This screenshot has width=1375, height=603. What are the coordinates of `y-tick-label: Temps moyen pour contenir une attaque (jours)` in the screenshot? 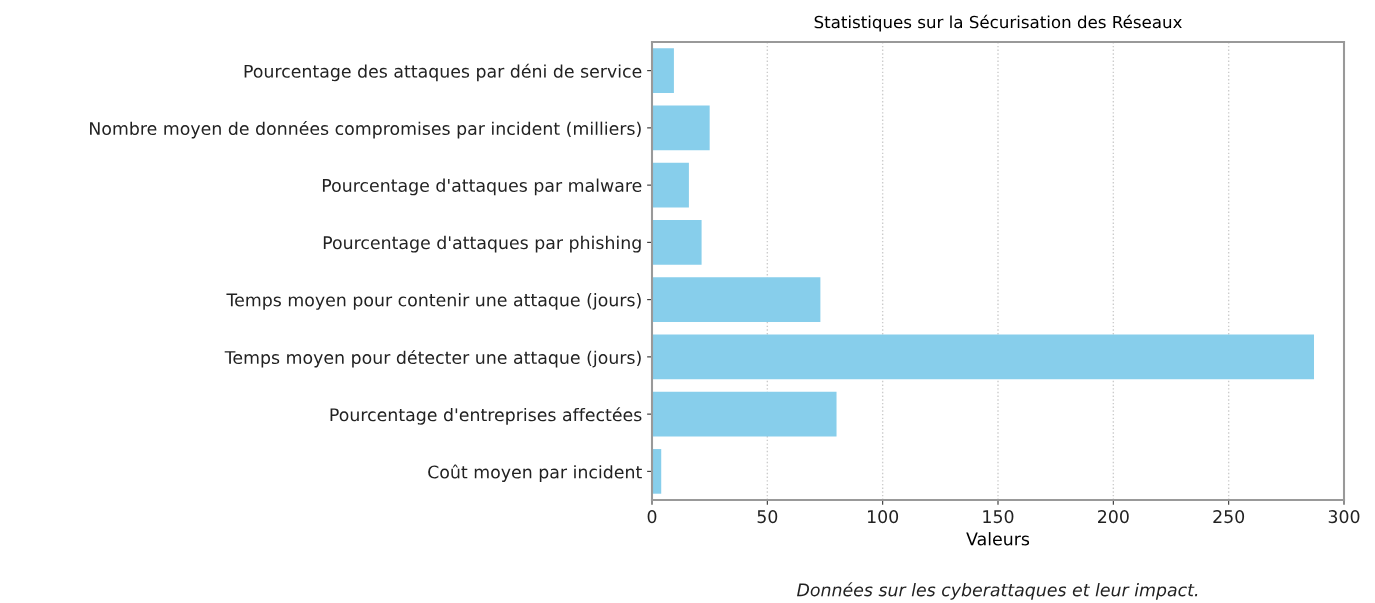 It's located at (433, 301).